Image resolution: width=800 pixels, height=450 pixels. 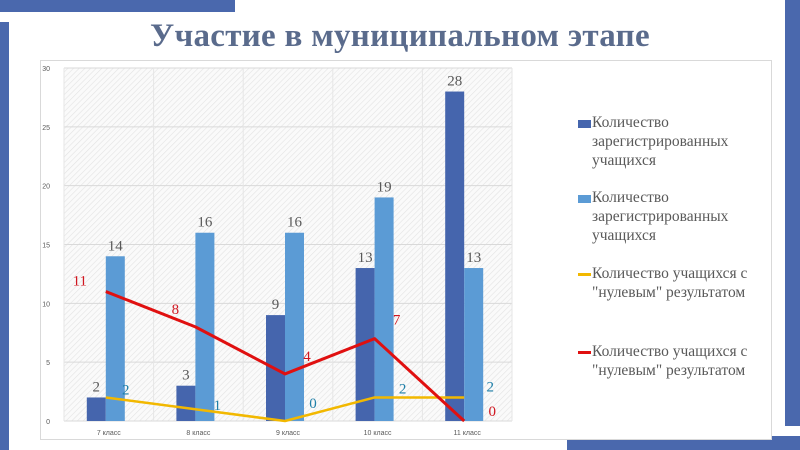 I want to click on x-tick-label: 7 класс, so click(x=109, y=433).